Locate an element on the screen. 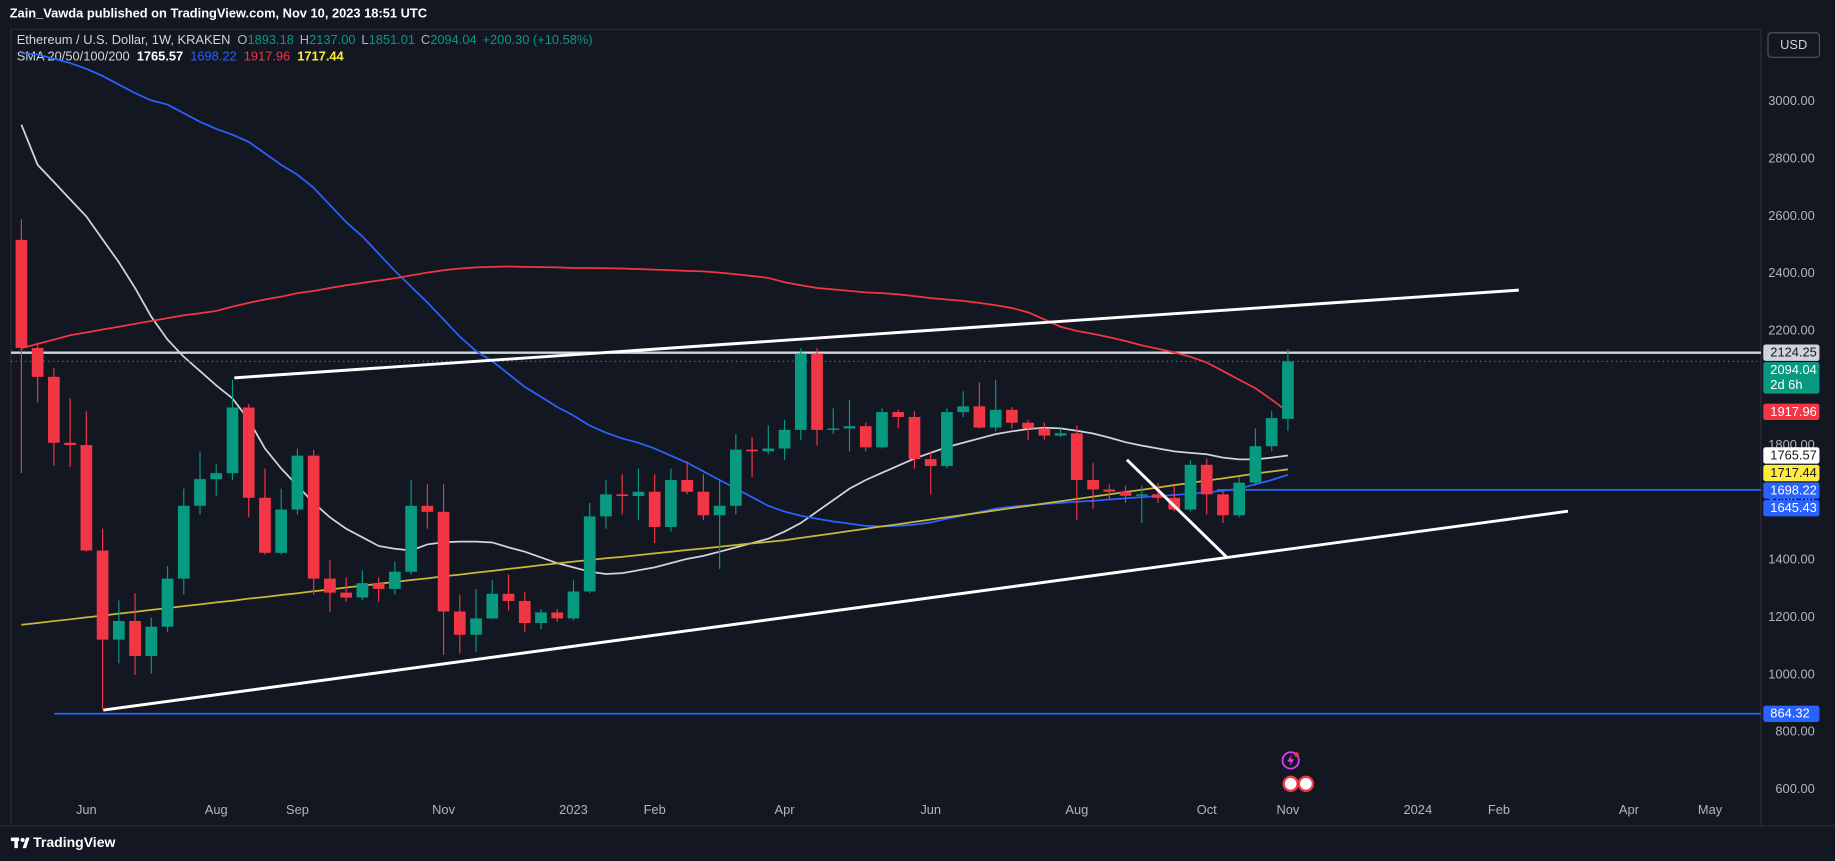 This screenshot has width=1835, height=861. x-tick-label: Apr is located at coordinates (785, 809).